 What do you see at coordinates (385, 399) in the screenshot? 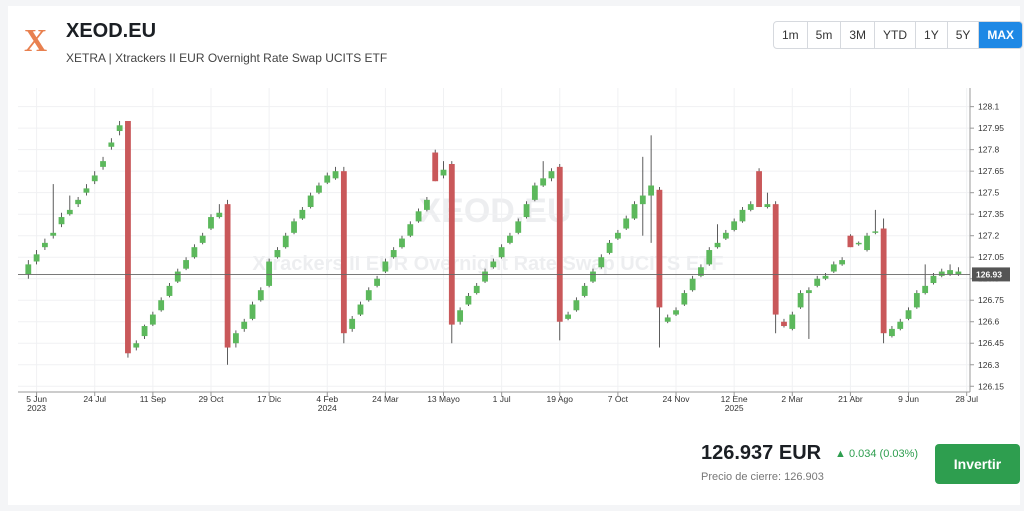
I see `x-tick-label: 24 Mar` at bounding box center [385, 399].